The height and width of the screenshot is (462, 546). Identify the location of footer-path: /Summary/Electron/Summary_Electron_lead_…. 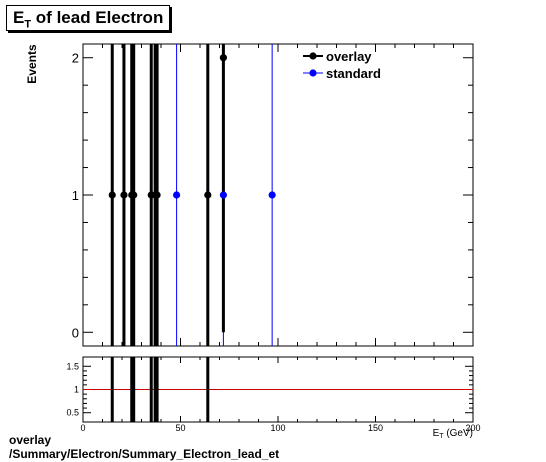
(144, 454).